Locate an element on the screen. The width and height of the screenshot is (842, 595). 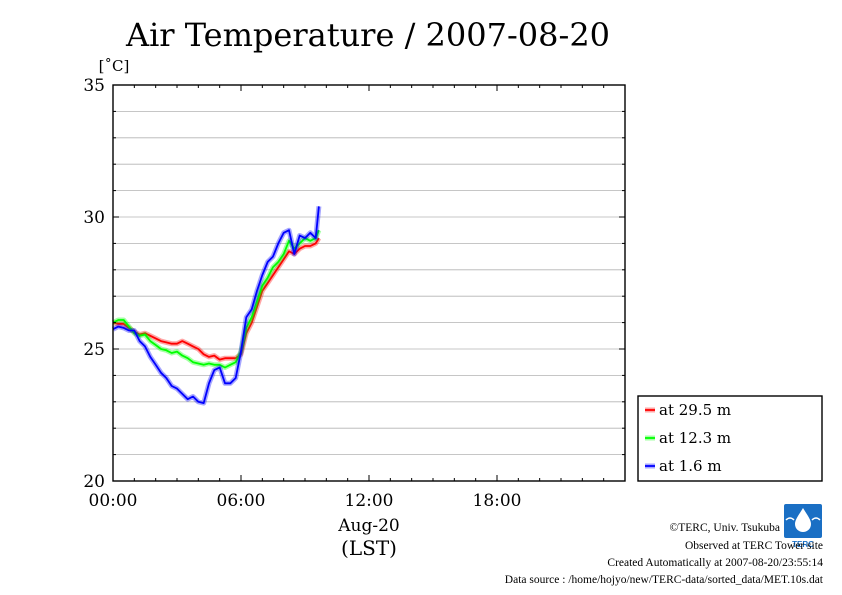
footer-observed: Observed at TERC Tower site is located at coordinates (754, 546).